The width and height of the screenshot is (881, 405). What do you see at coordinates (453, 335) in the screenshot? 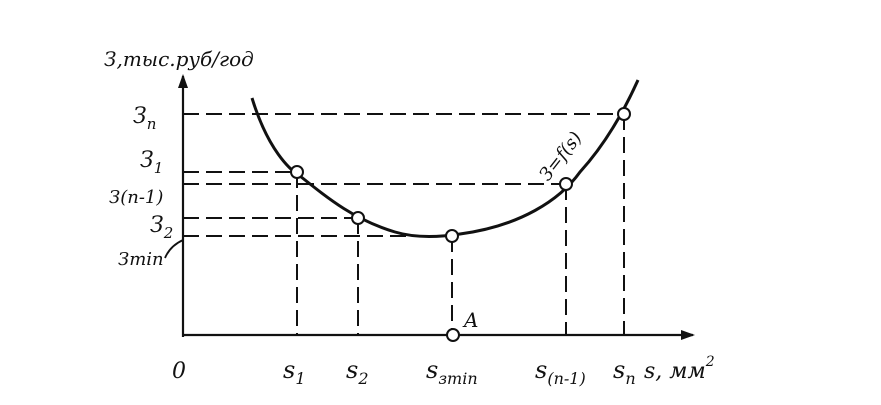
I see `point-a` at bounding box center [453, 335].